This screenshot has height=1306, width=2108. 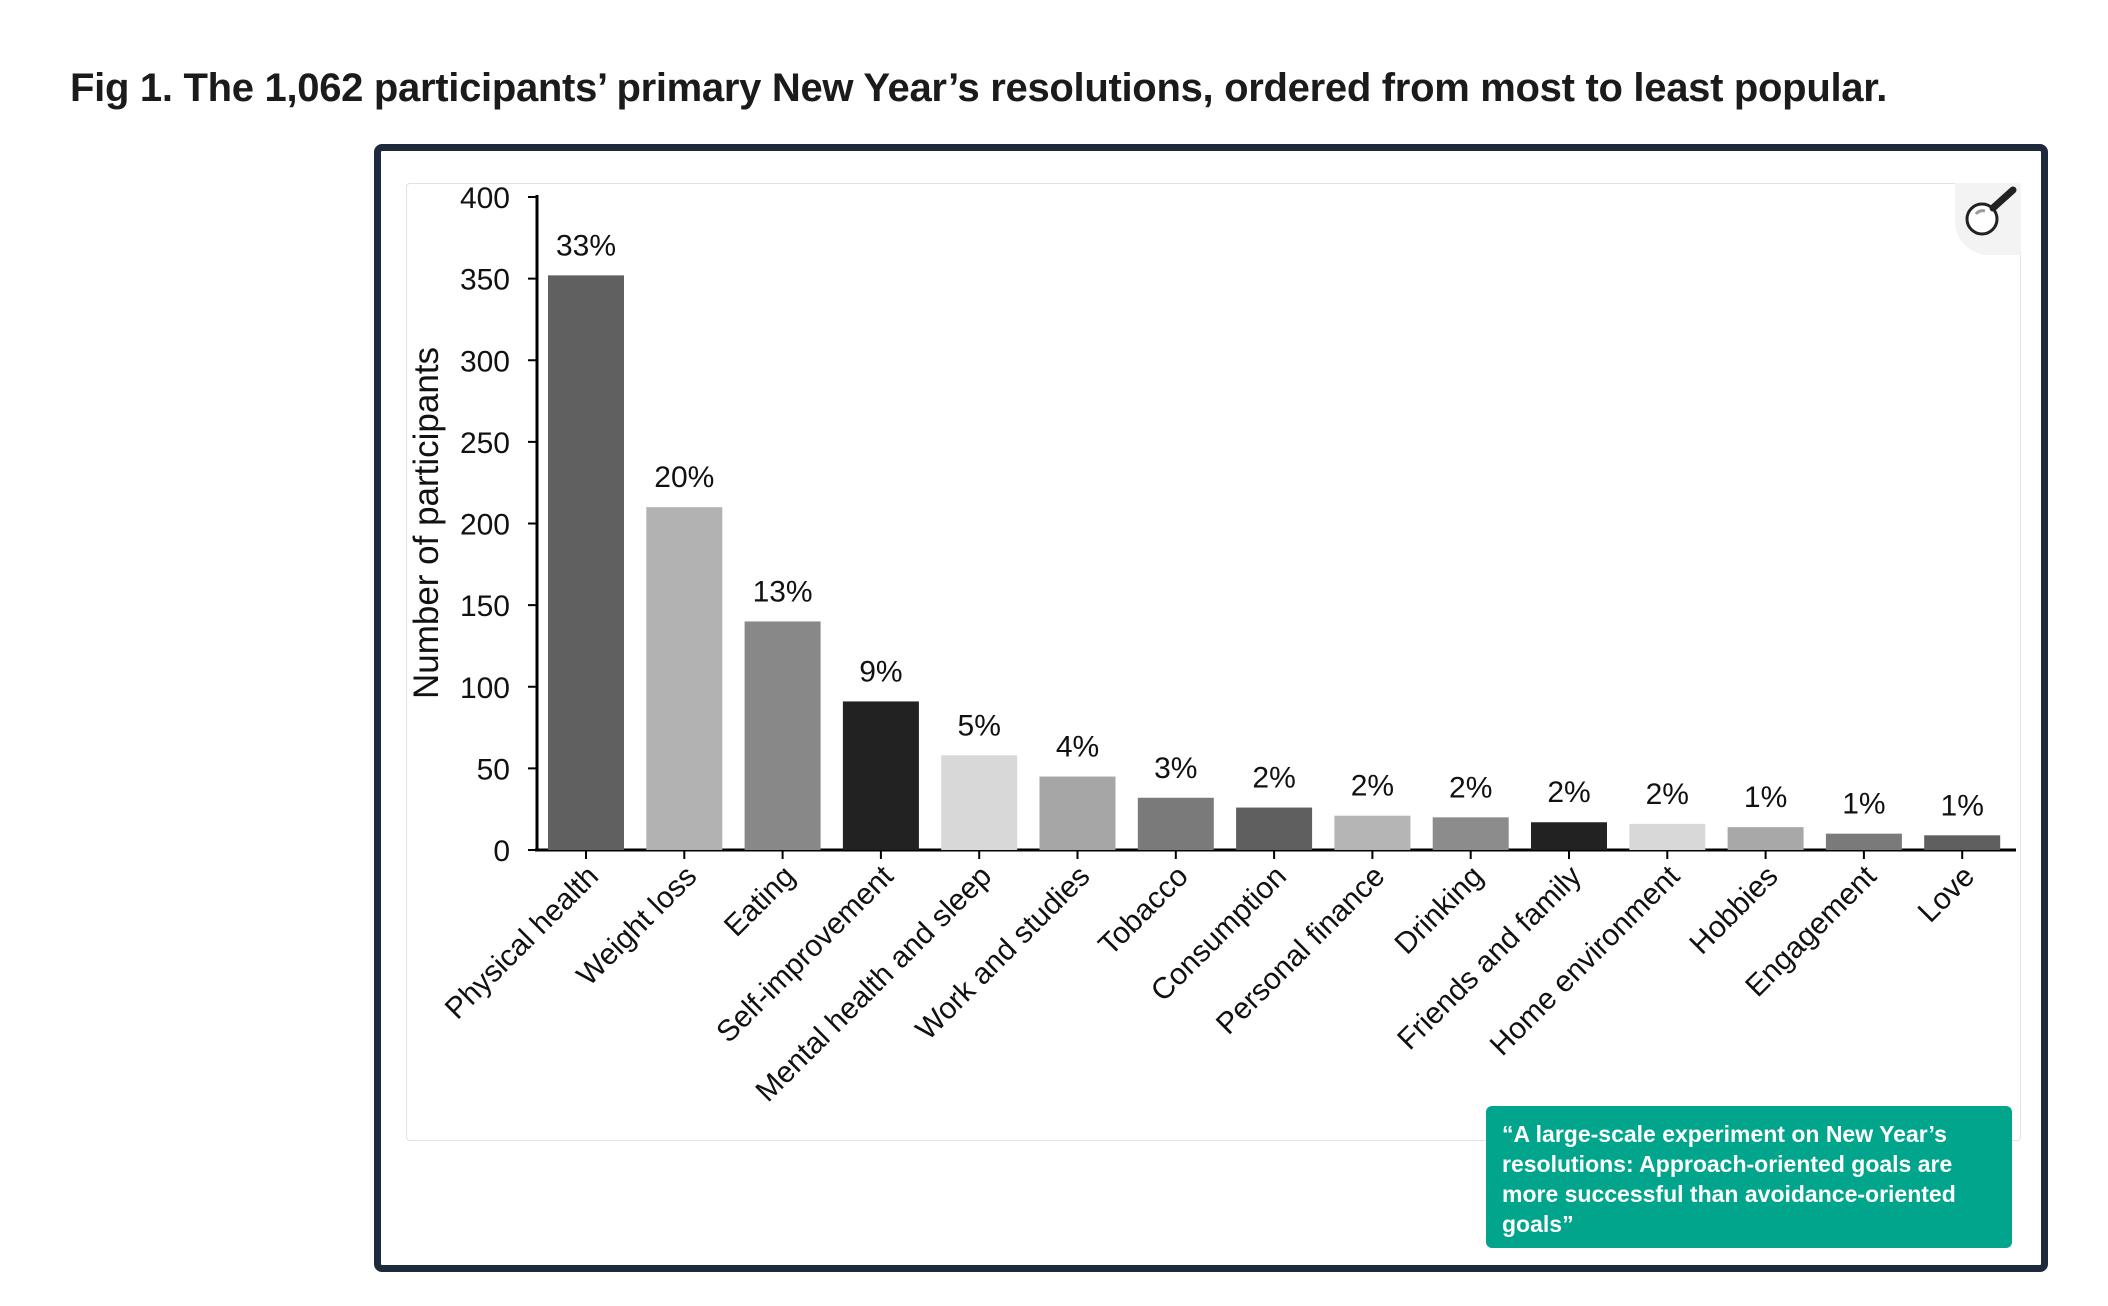 I want to click on bar-value-label: 33%, so click(x=586, y=245).